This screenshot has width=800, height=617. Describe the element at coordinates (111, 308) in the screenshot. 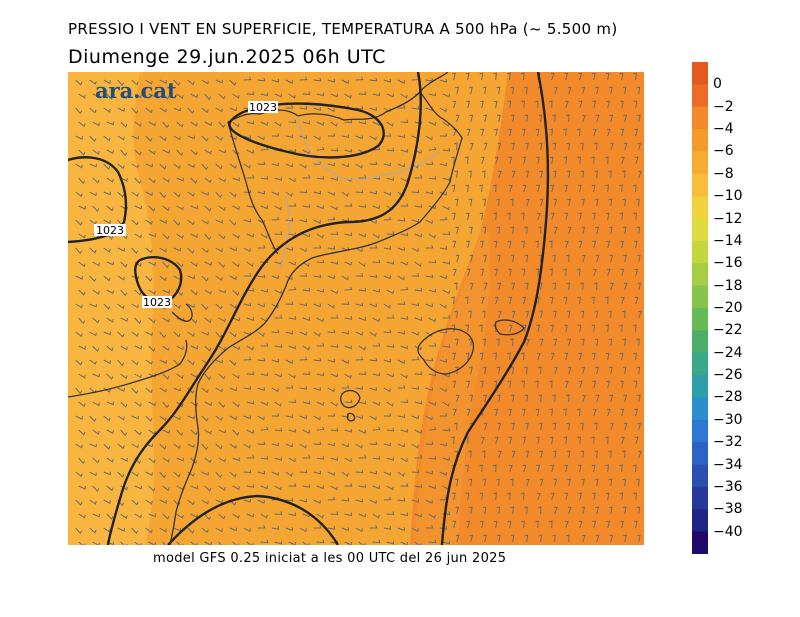

I see `temperature-field-west` at that location.